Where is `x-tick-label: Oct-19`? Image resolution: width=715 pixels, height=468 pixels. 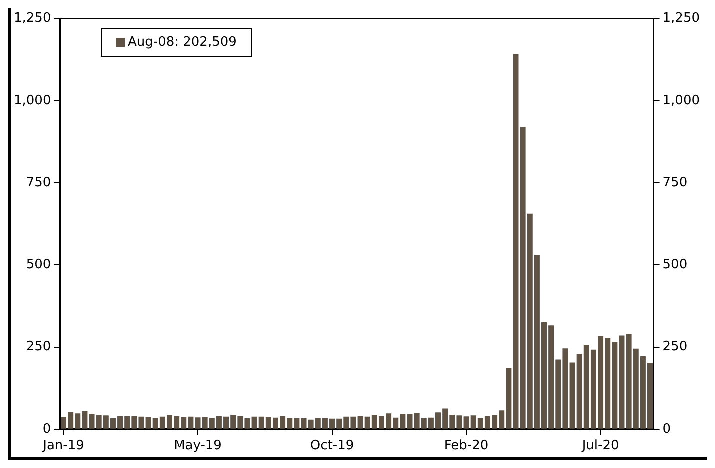 x-tick-label: Oct-19 is located at coordinates (332, 446).